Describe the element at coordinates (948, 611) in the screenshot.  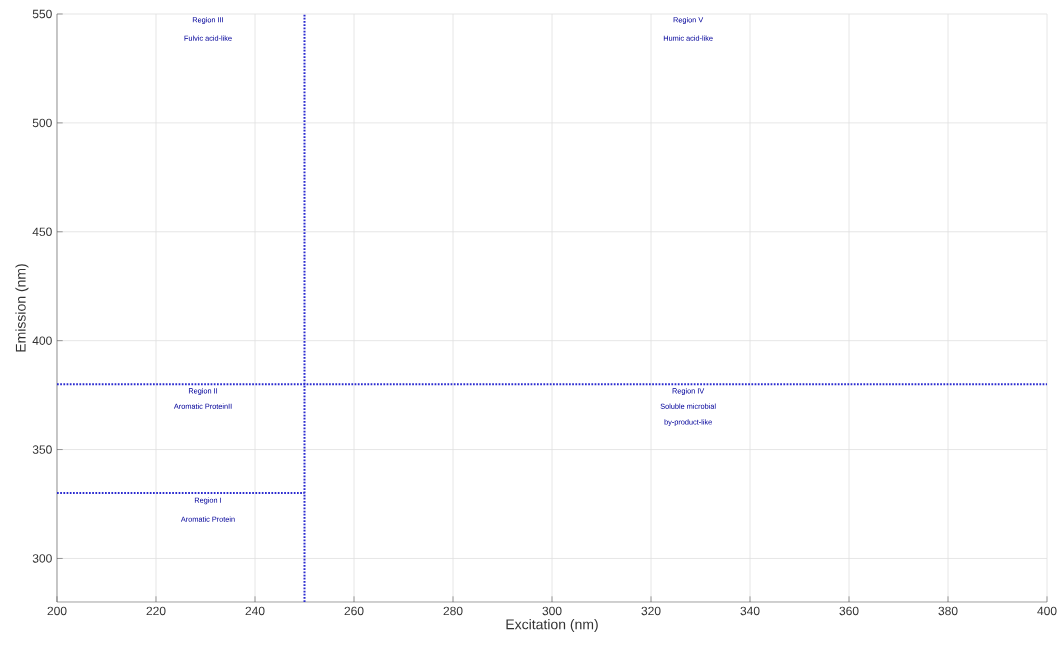
I see `x-tick-label: 380` at that location.